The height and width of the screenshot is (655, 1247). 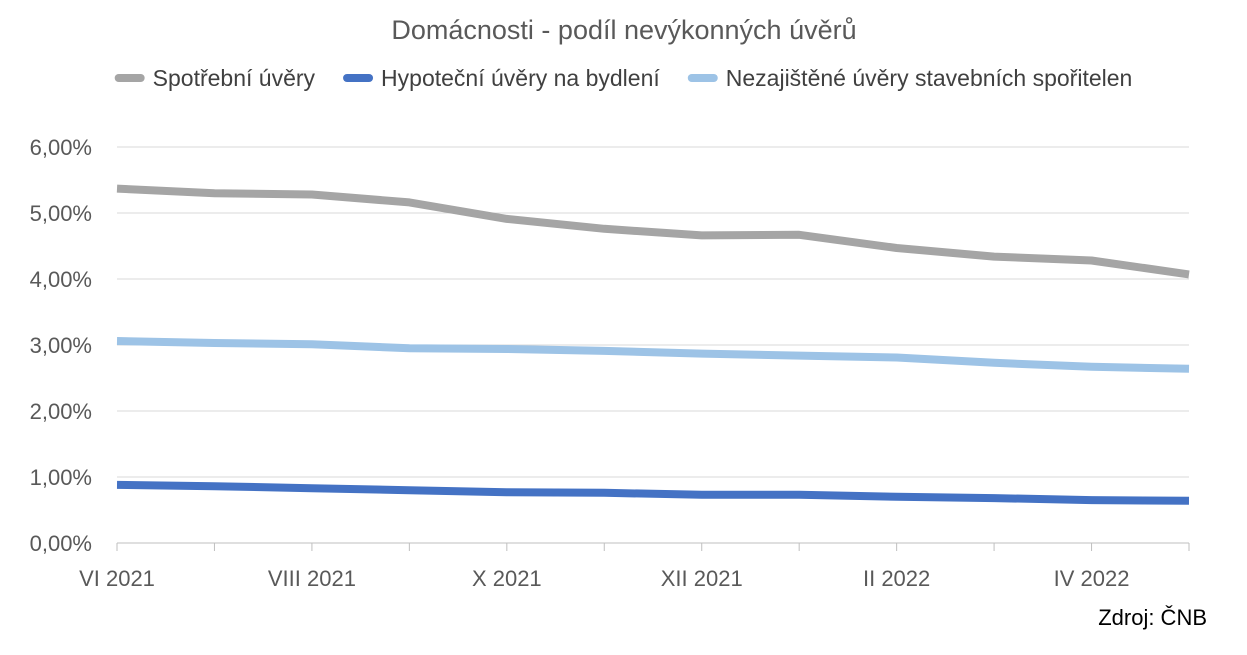 What do you see at coordinates (520, 78) in the screenshot?
I see `legend-label: Hypoteční úvěry na bydlení` at bounding box center [520, 78].